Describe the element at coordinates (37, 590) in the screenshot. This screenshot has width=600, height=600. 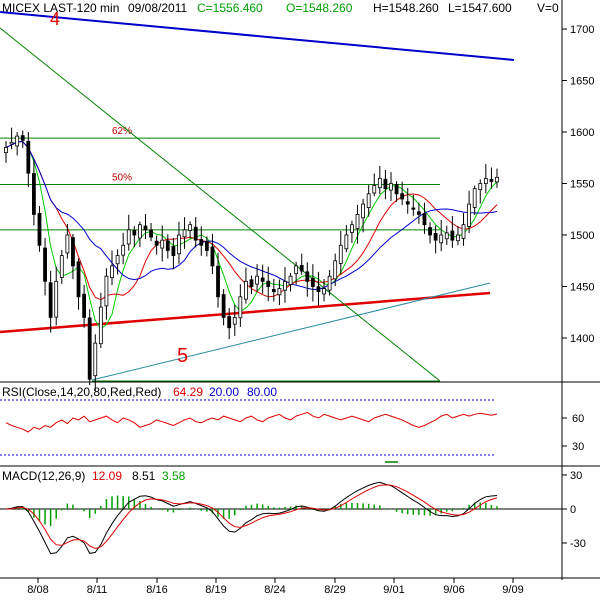
I see `x-tick-label: 8/08` at that location.